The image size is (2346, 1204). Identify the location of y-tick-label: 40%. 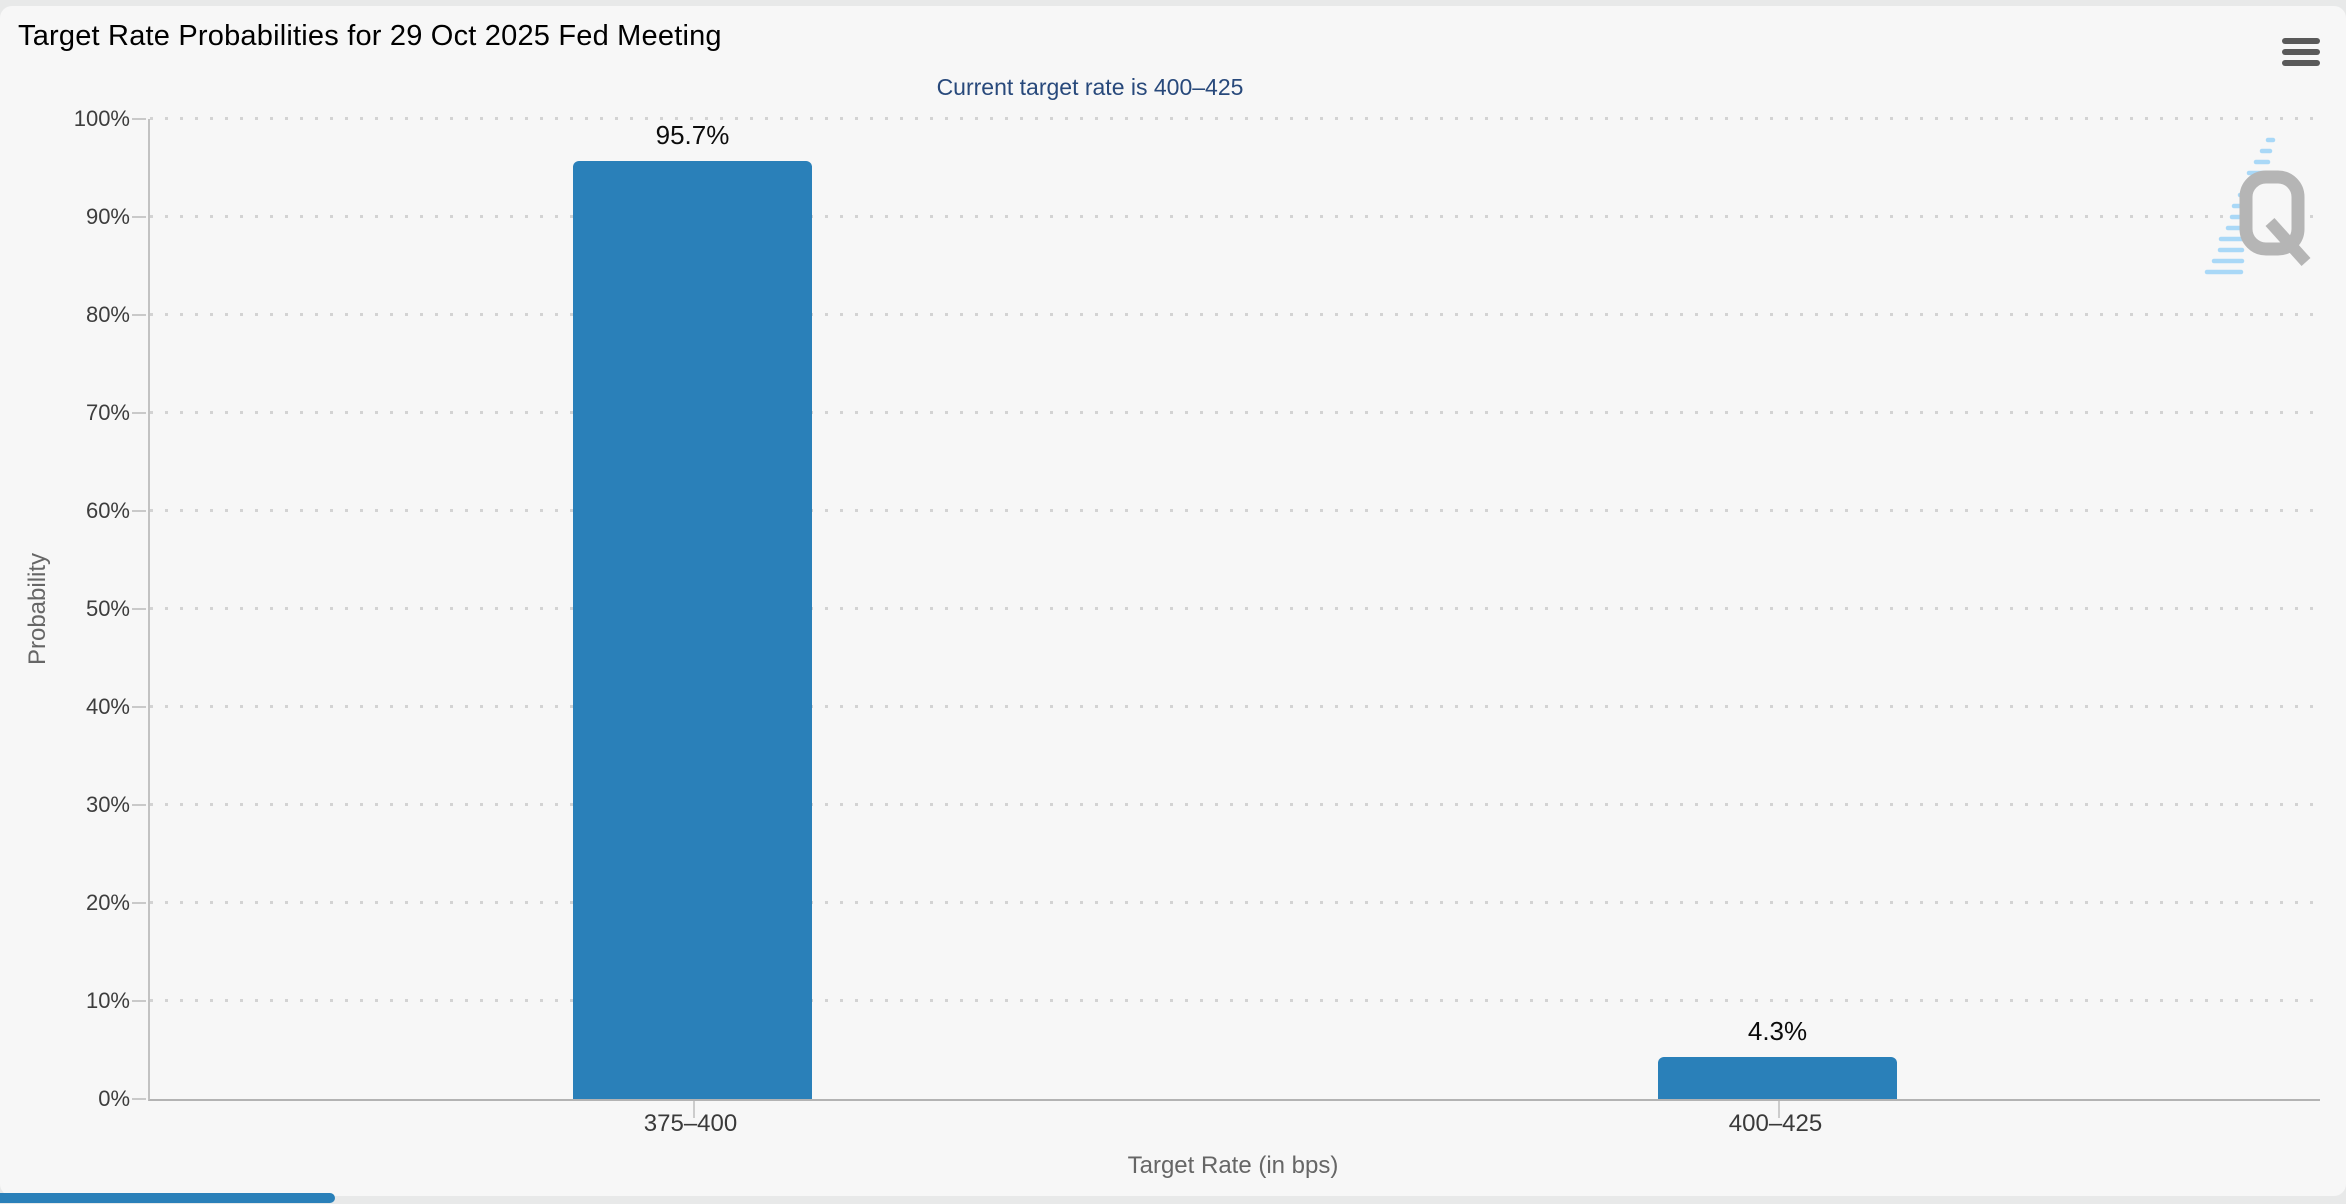
(107, 706).